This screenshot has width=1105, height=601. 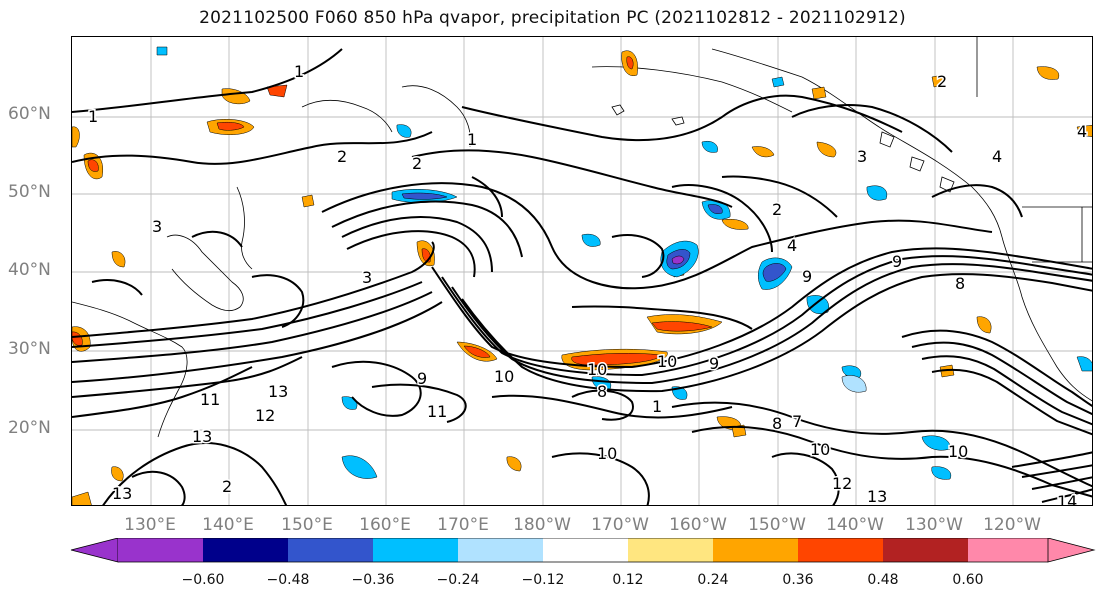 I want to click on lon-label: 130°W, so click(x=934, y=525).